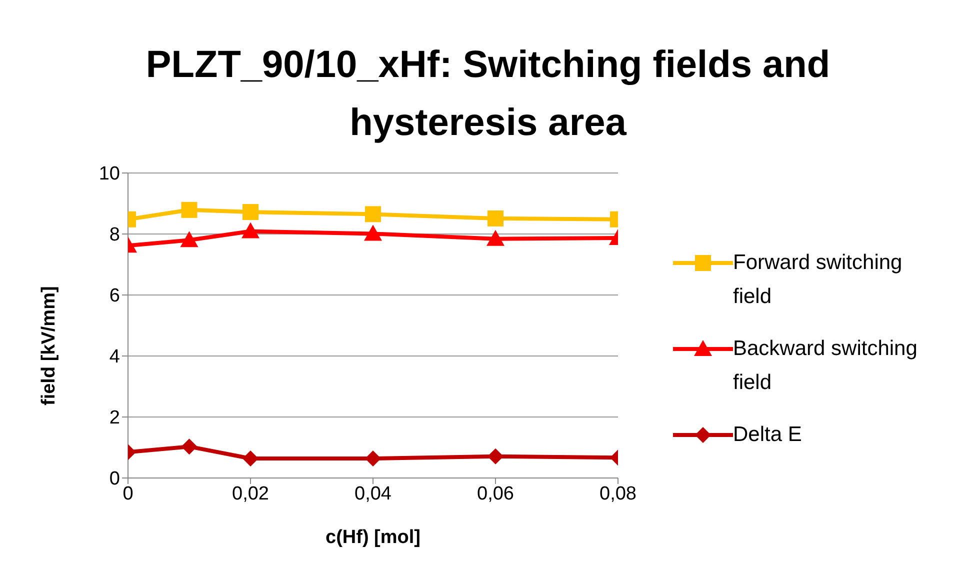 The width and height of the screenshot is (956, 578). I want to click on x-tick-label: 0, so click(128, 493).